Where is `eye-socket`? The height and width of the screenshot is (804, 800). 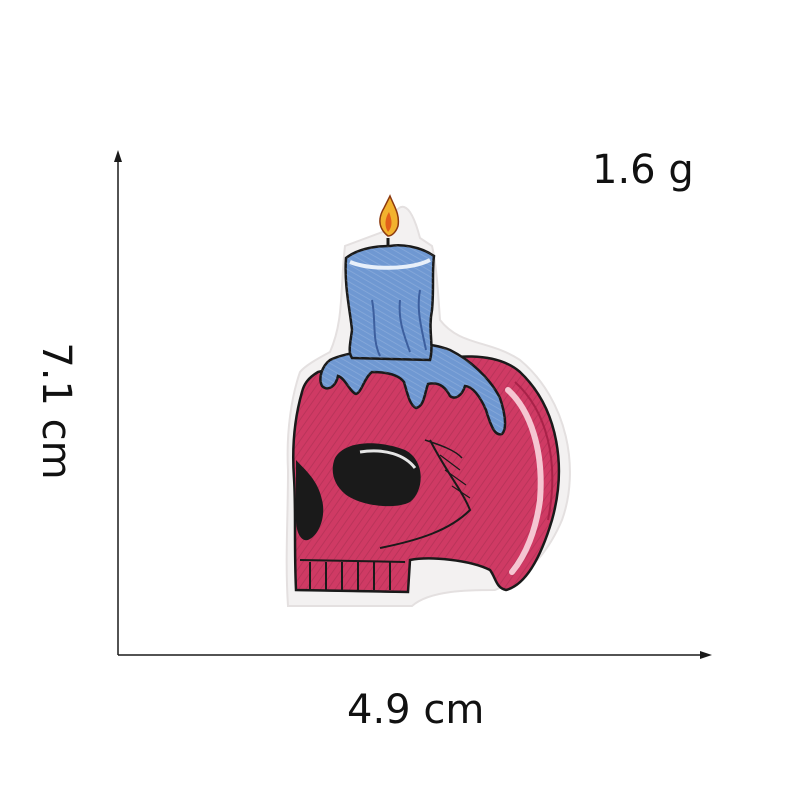
eye-socket is located at coordinates (376, 475).